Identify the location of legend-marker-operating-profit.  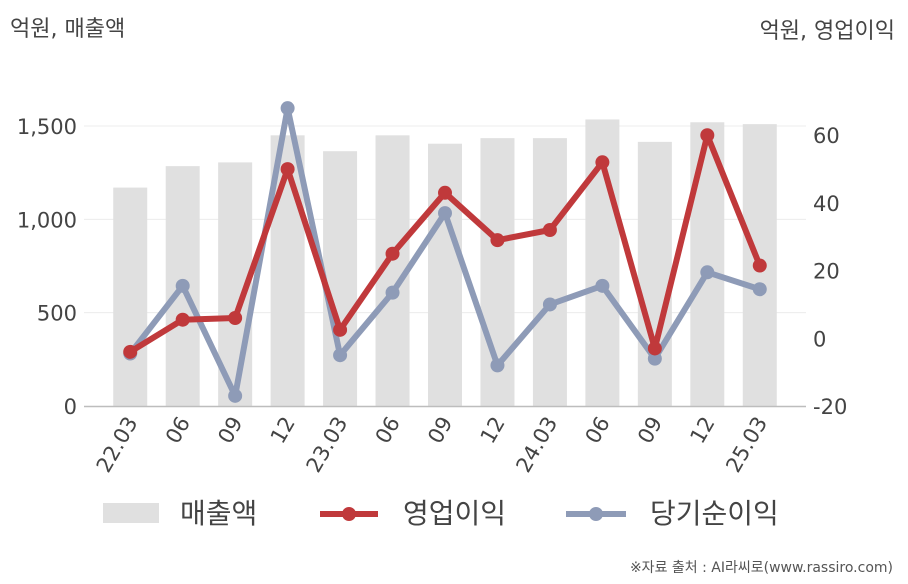
(349, 514).